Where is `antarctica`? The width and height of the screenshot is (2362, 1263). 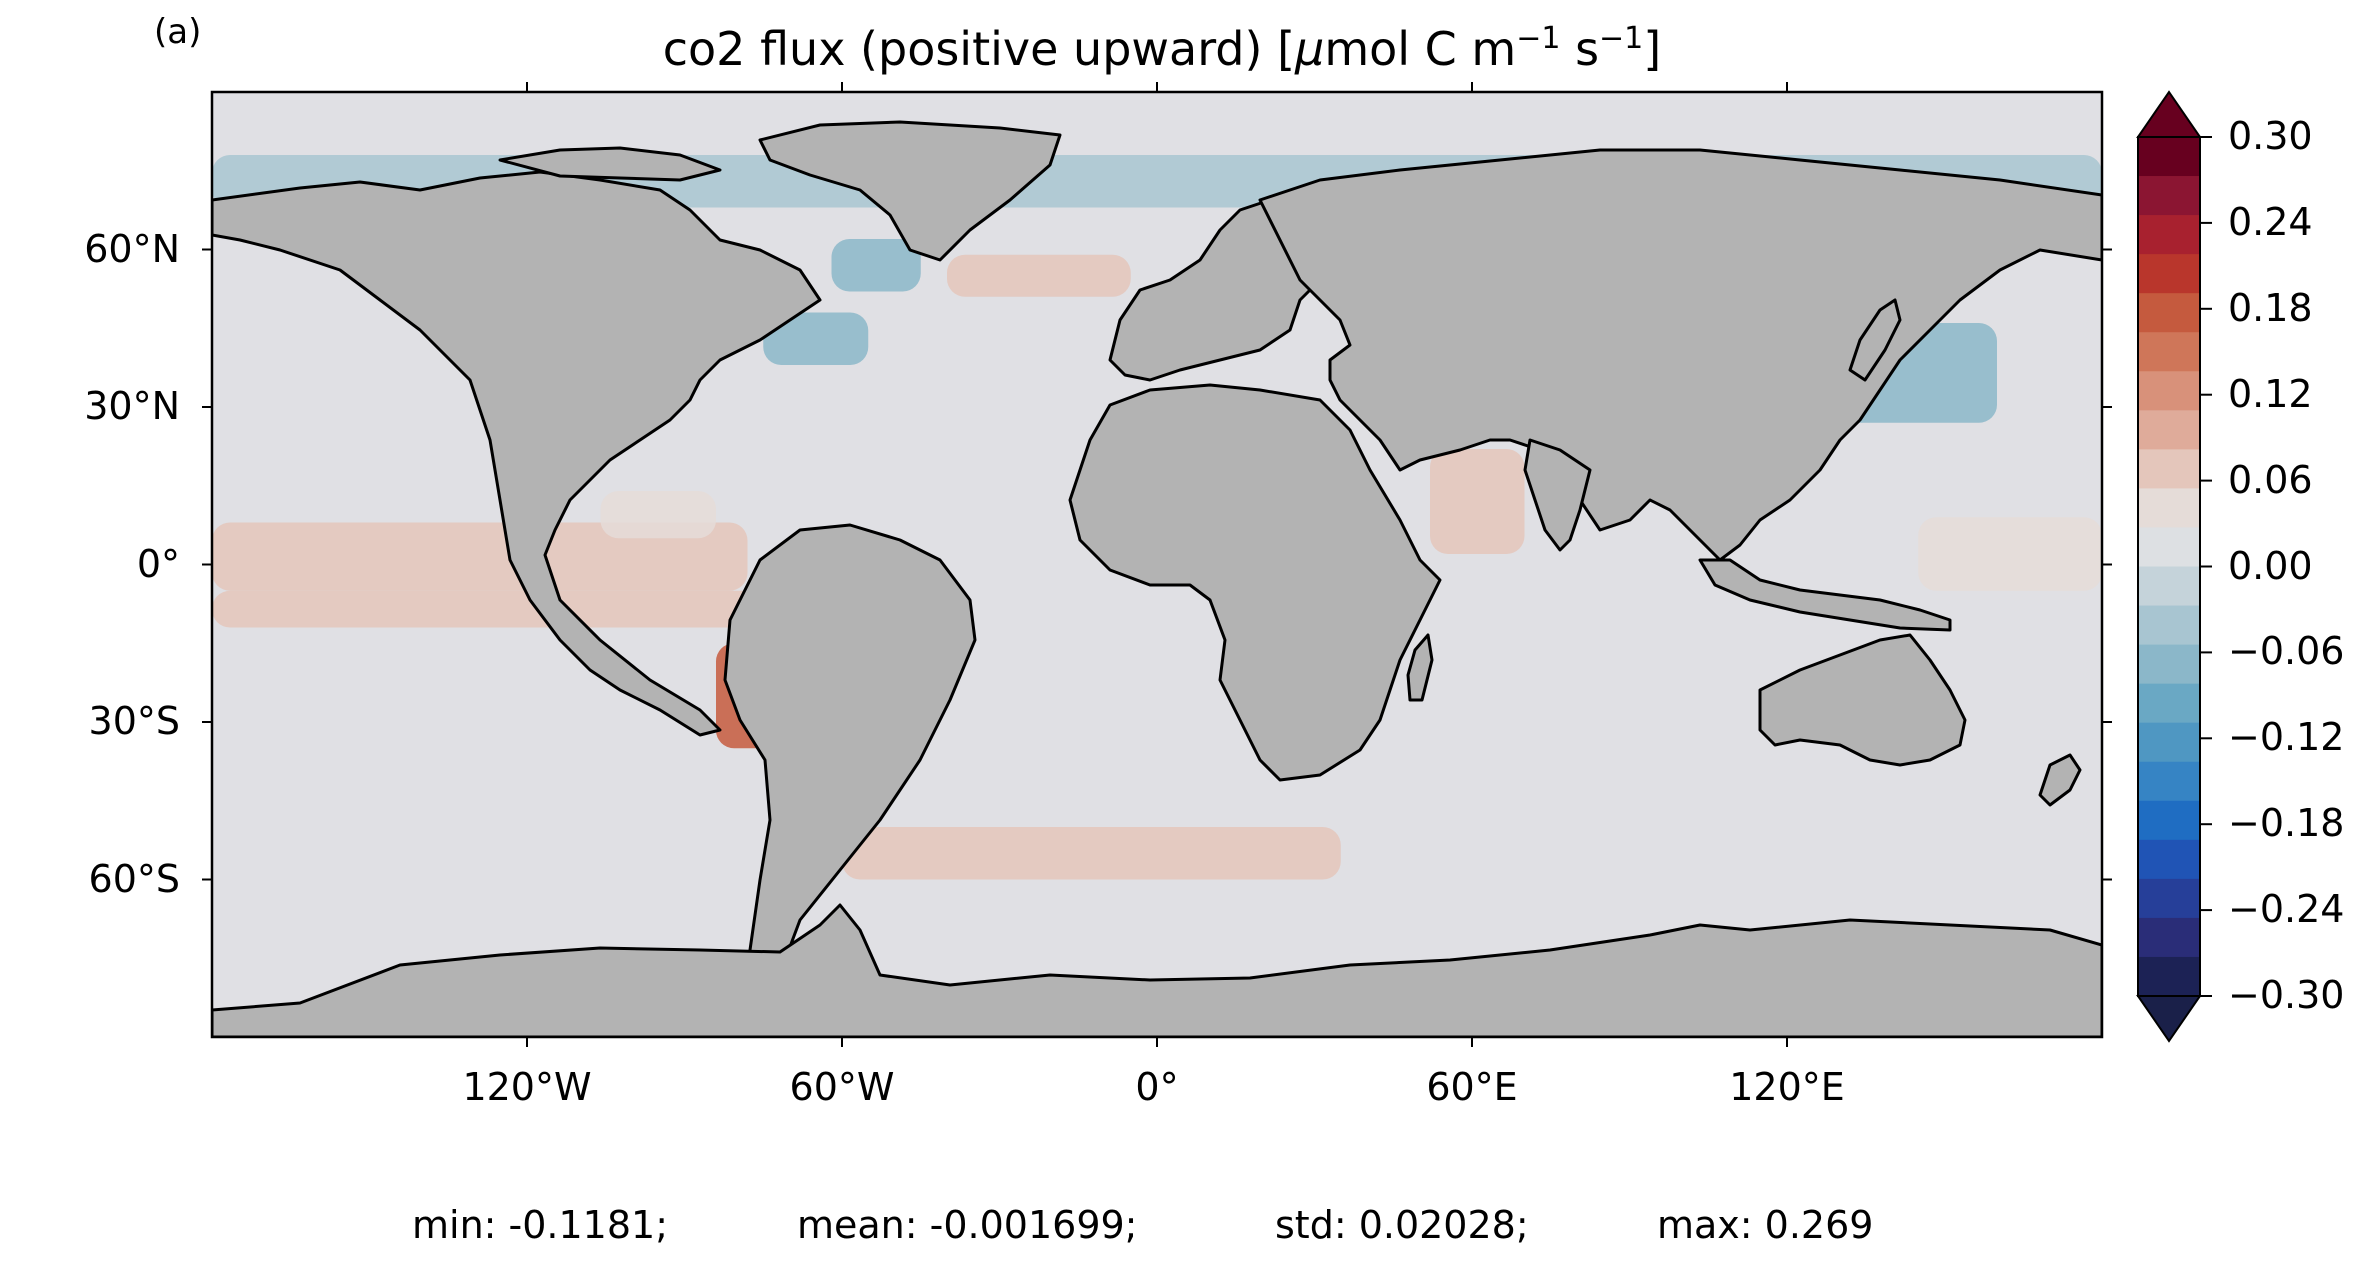
antarctica is located at coordinates (1157, 970).